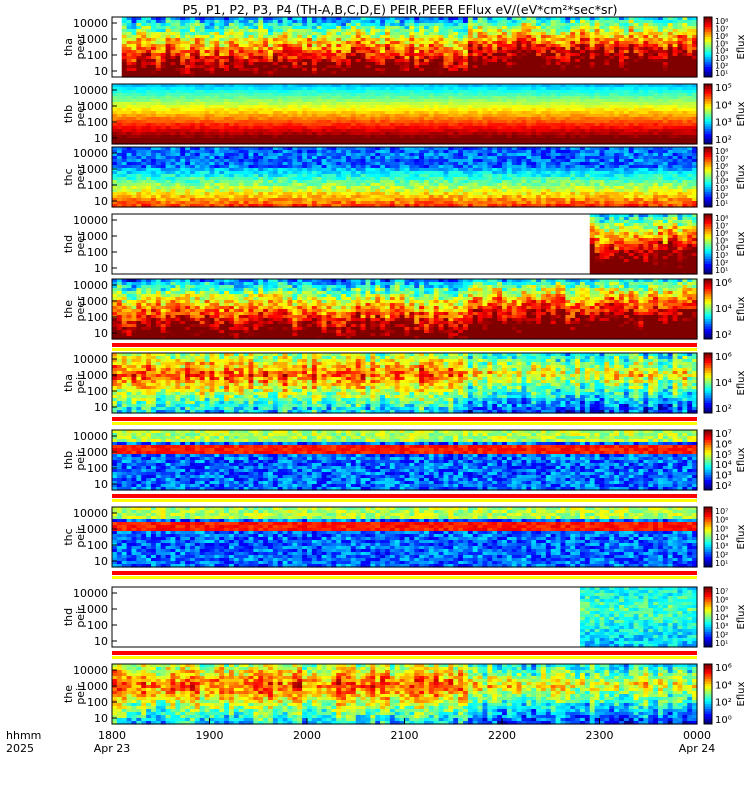 The height and width of the screenshot is (800, 750). Describe the element at coordinates (723, 123) in the screenshot. I see `colorbar-tick-label: 10³` at that location.